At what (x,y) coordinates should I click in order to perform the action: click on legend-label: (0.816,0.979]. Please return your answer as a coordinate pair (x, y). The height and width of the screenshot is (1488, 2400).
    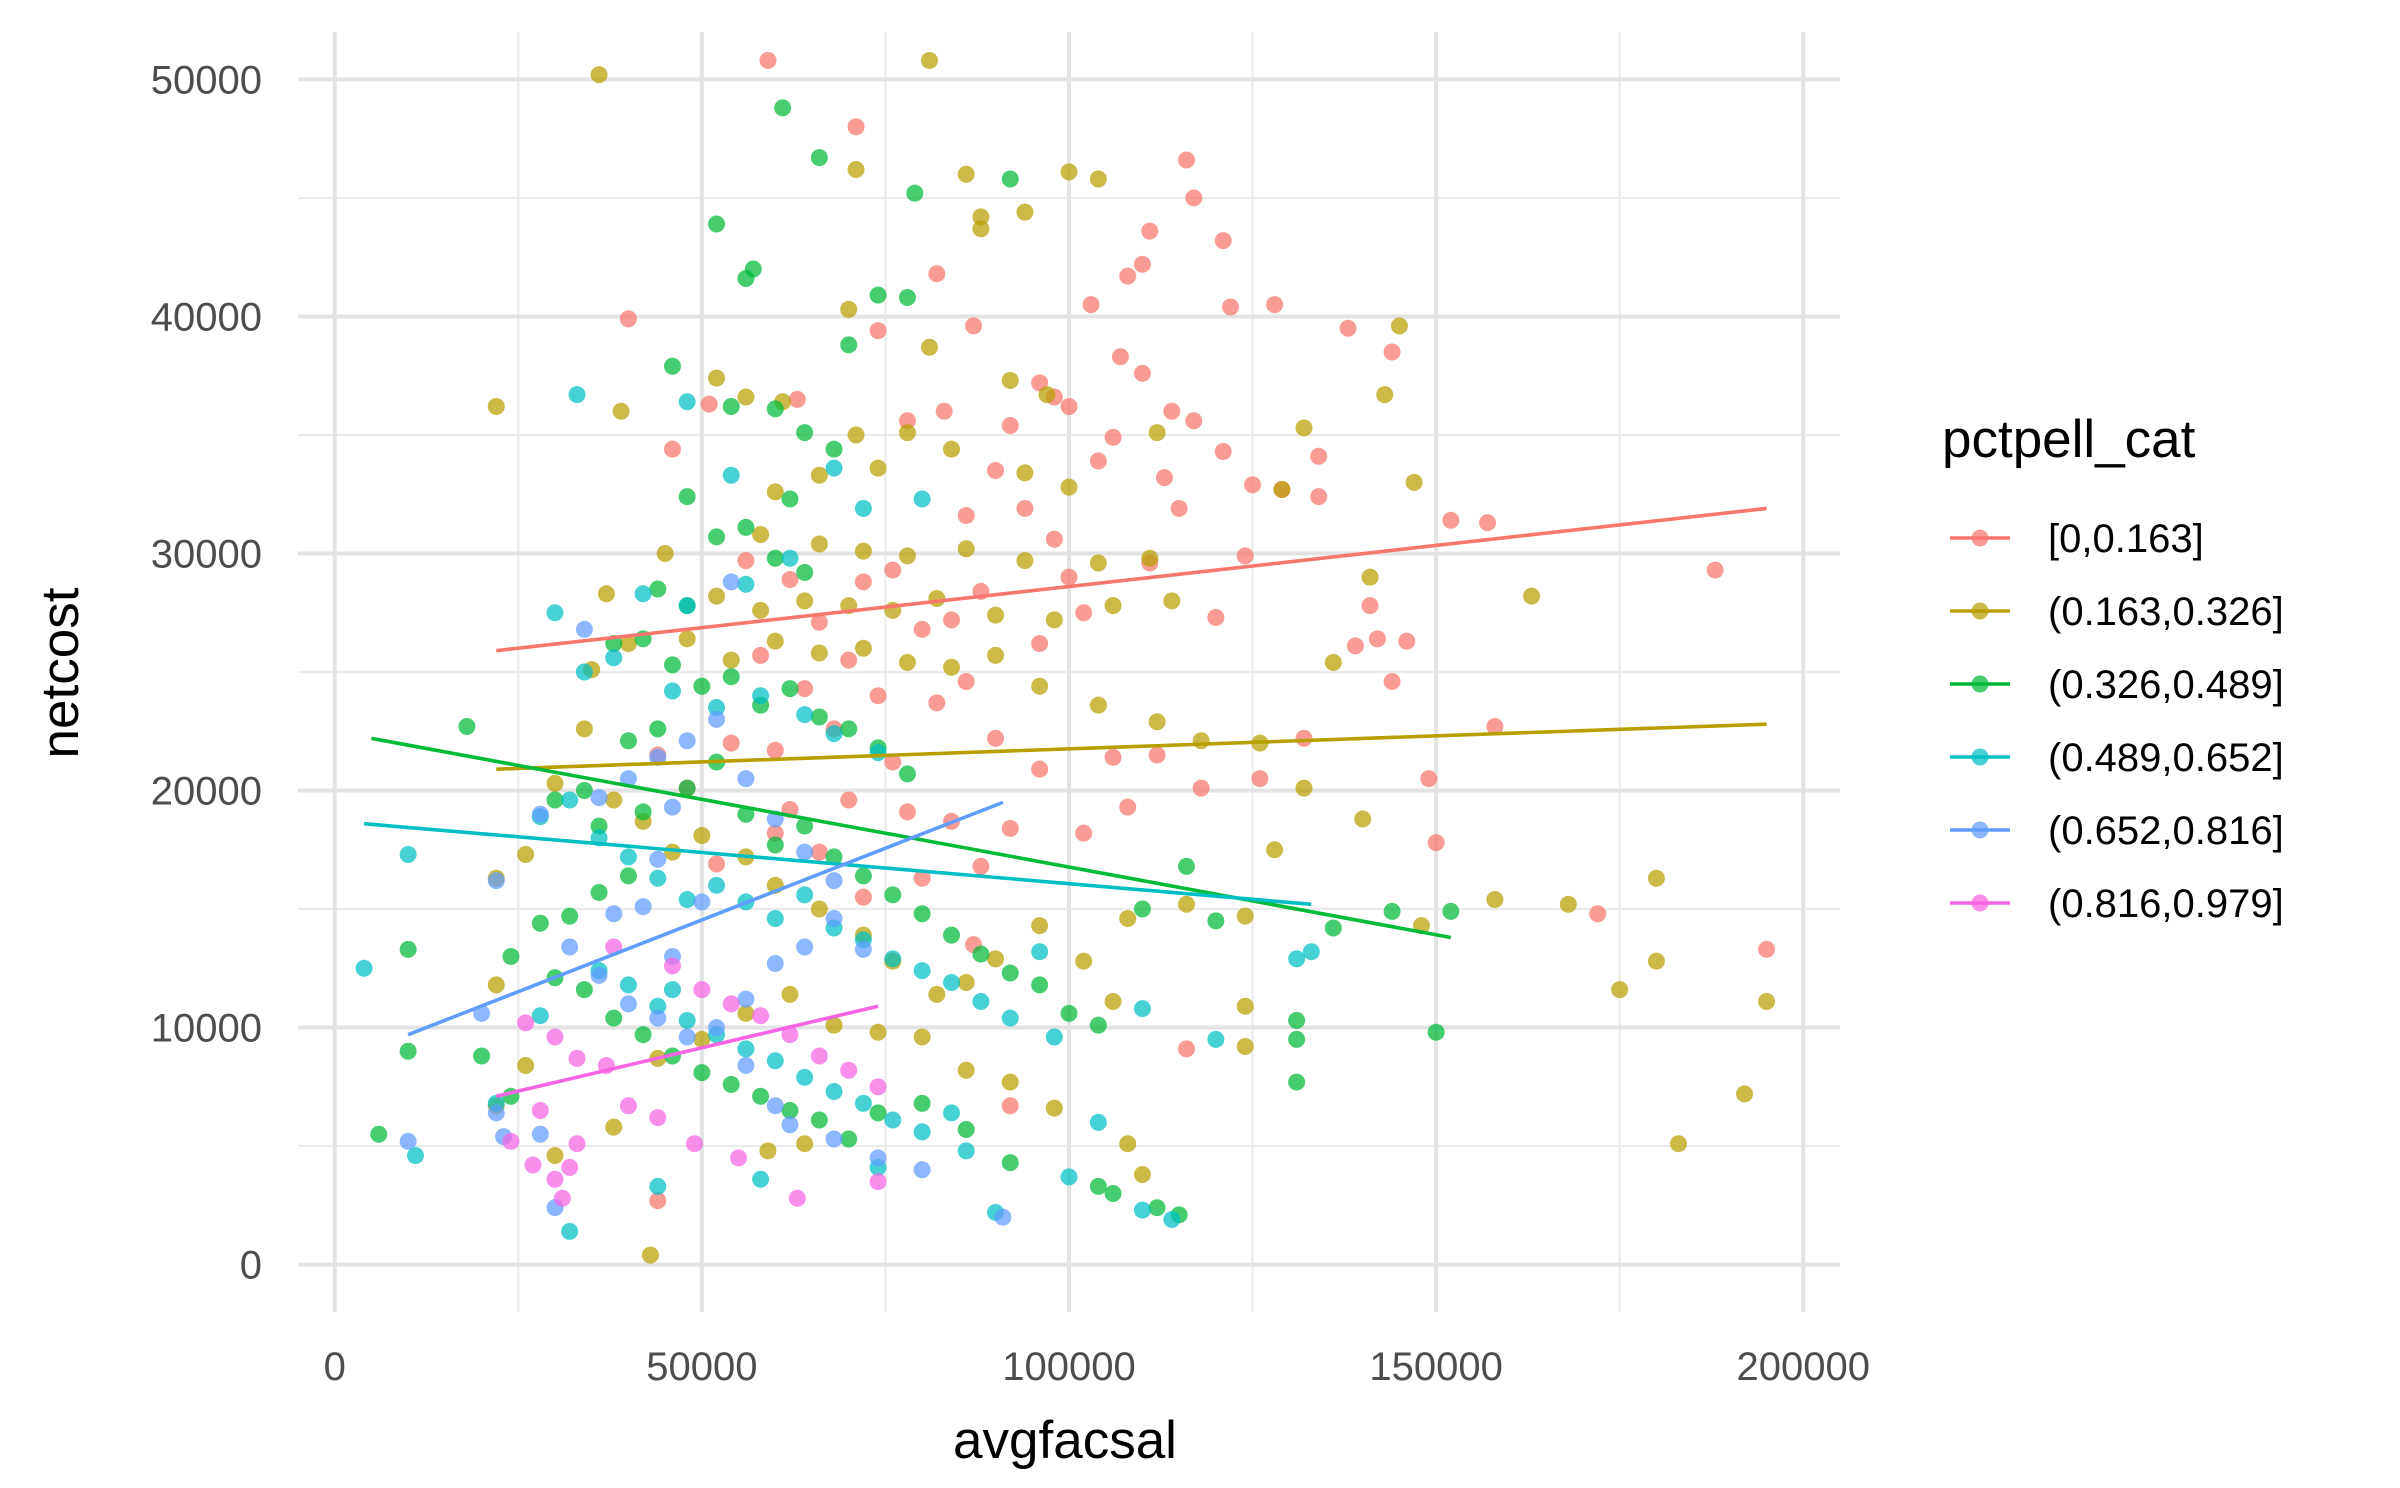
    Looking at the image, I should click on (2166, 904).